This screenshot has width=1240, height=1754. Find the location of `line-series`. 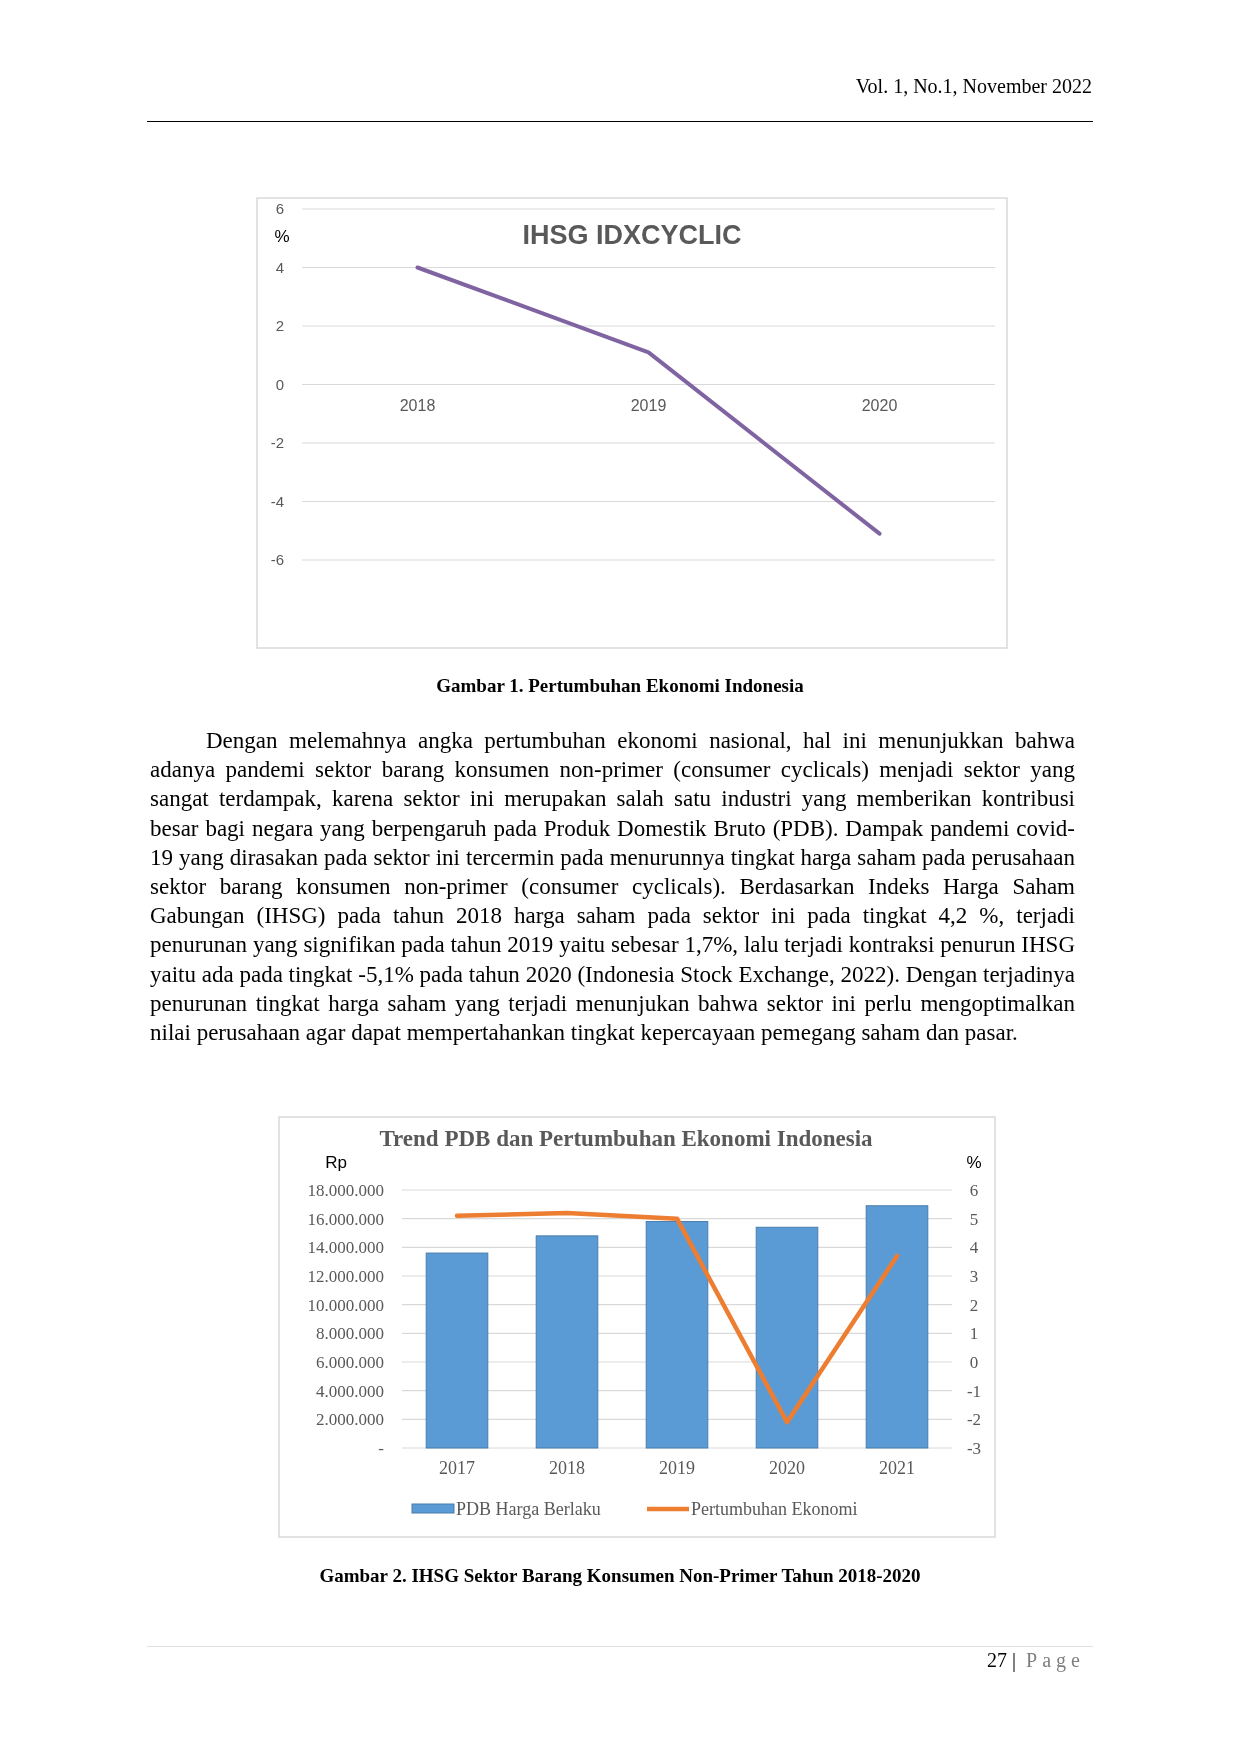

line-series is located at coordinates (677, 1317).